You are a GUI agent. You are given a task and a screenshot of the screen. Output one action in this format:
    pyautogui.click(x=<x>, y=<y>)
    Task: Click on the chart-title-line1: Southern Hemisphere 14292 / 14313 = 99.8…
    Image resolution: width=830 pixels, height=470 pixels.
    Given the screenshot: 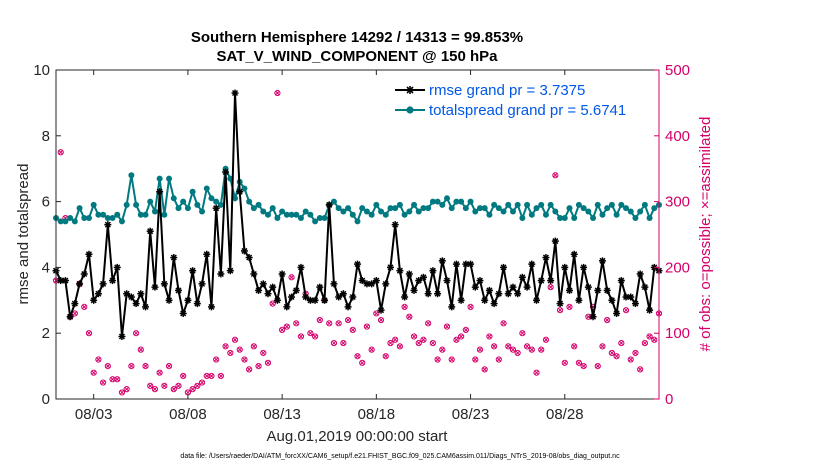 What is the action you would take?
    pyautogui.click(x=357, y=37)
    